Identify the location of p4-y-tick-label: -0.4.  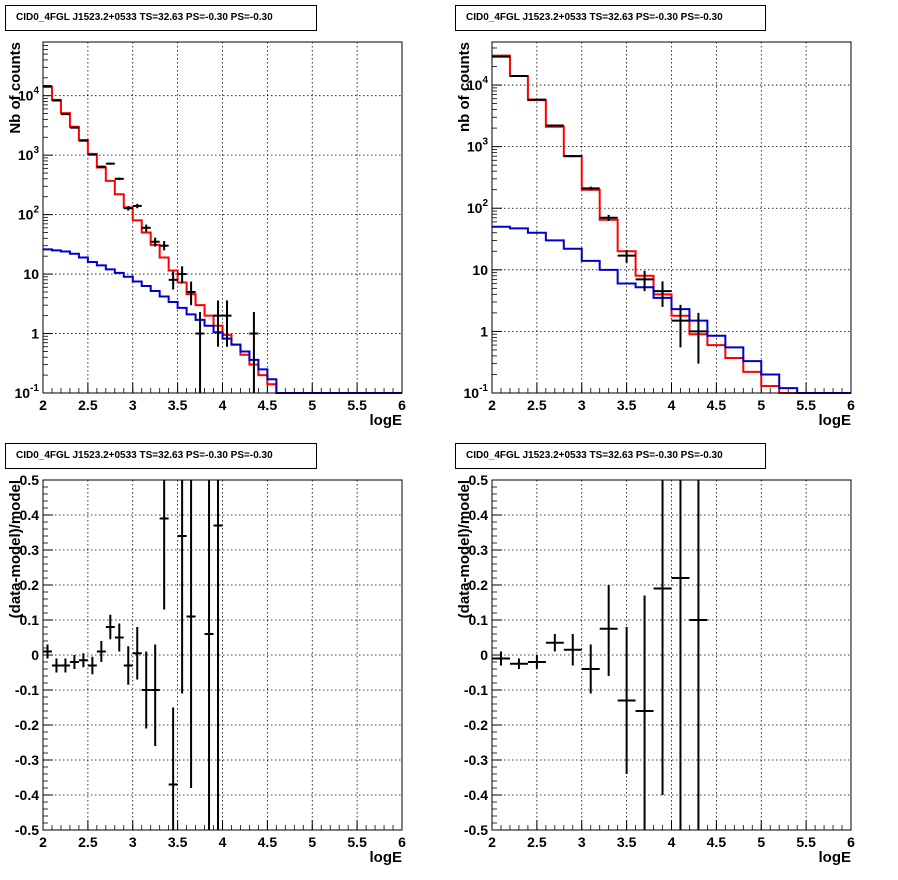
(476, 795).